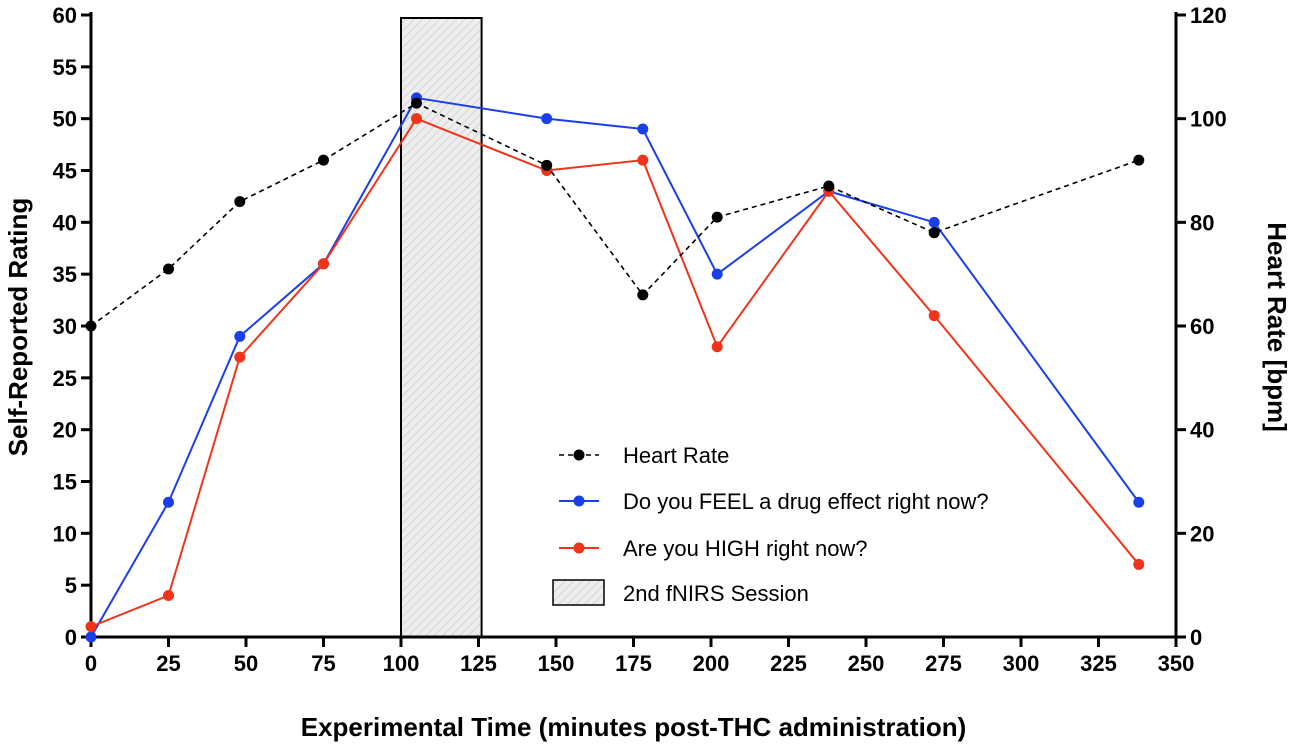 The height and width of the screenshot is (749, 1293). I want to click on y-left-tick-label: 0, so click(71, 637).